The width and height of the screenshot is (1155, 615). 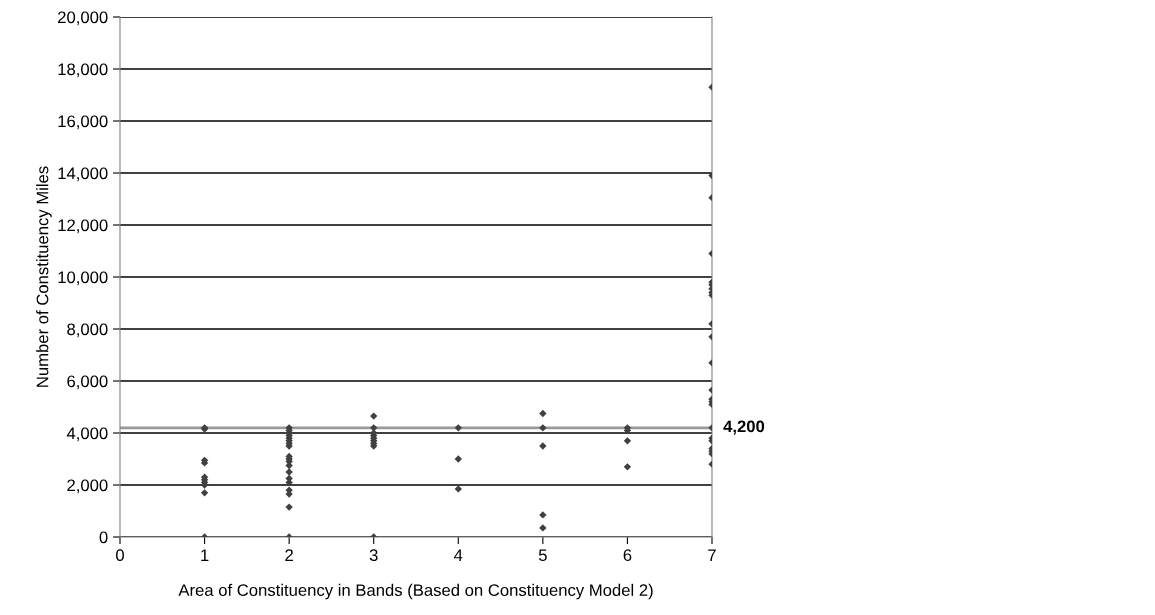 What do you see at coordinates (744, 427) in the screenshot?
I see `ref-line-label: 4,200` at bounding box center [744, 427].